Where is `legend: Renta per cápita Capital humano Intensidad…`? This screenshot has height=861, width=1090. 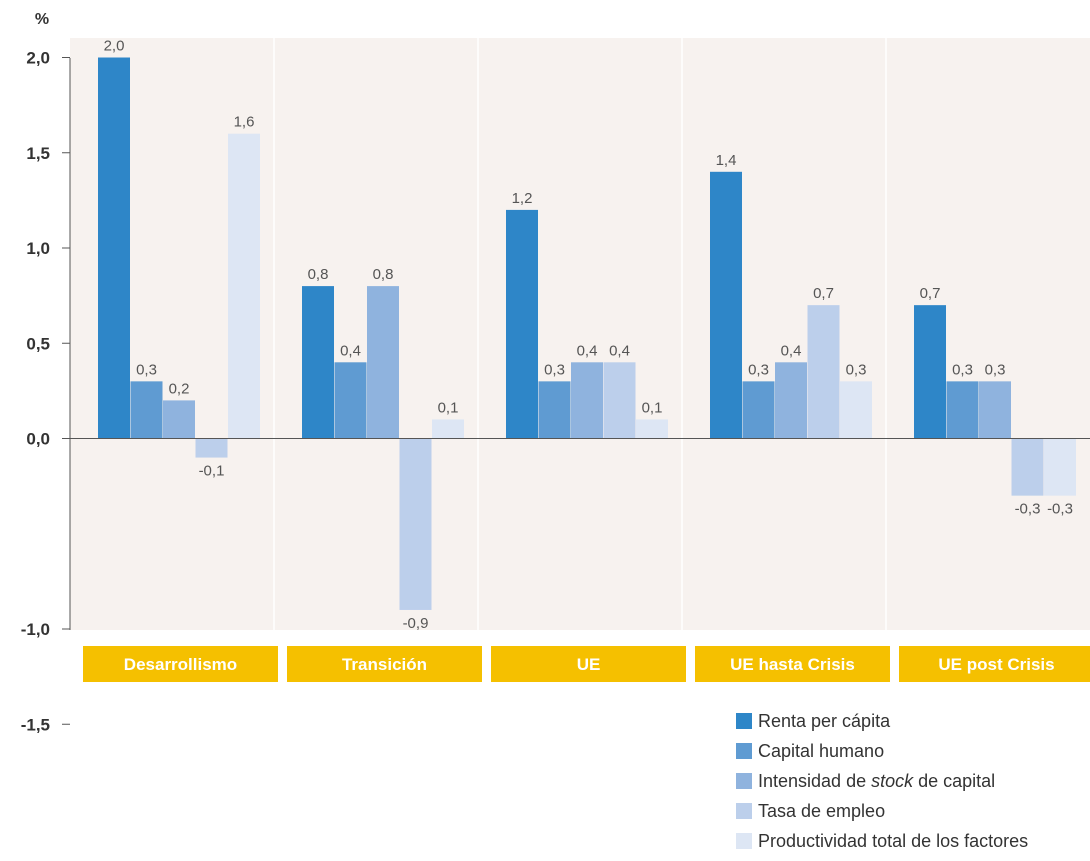
legend: Renta per cápita Capital humano Intensidad… is located at coordinates (882, 781).